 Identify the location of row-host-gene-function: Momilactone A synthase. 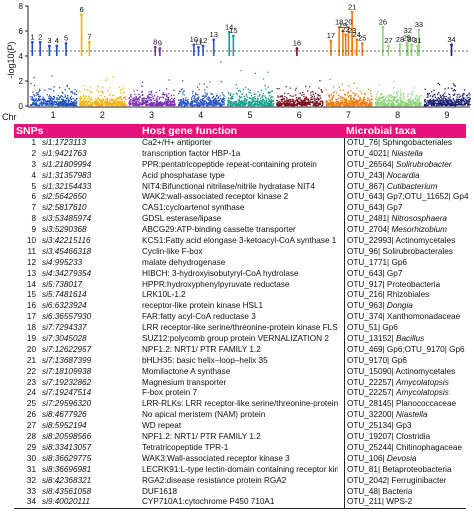
(186, 371).